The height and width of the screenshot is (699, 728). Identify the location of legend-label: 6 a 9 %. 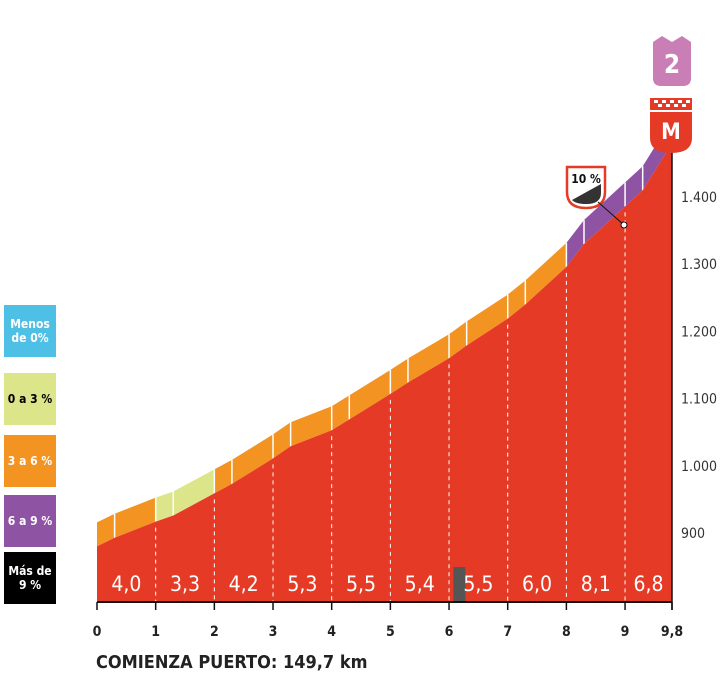
(30, 521).